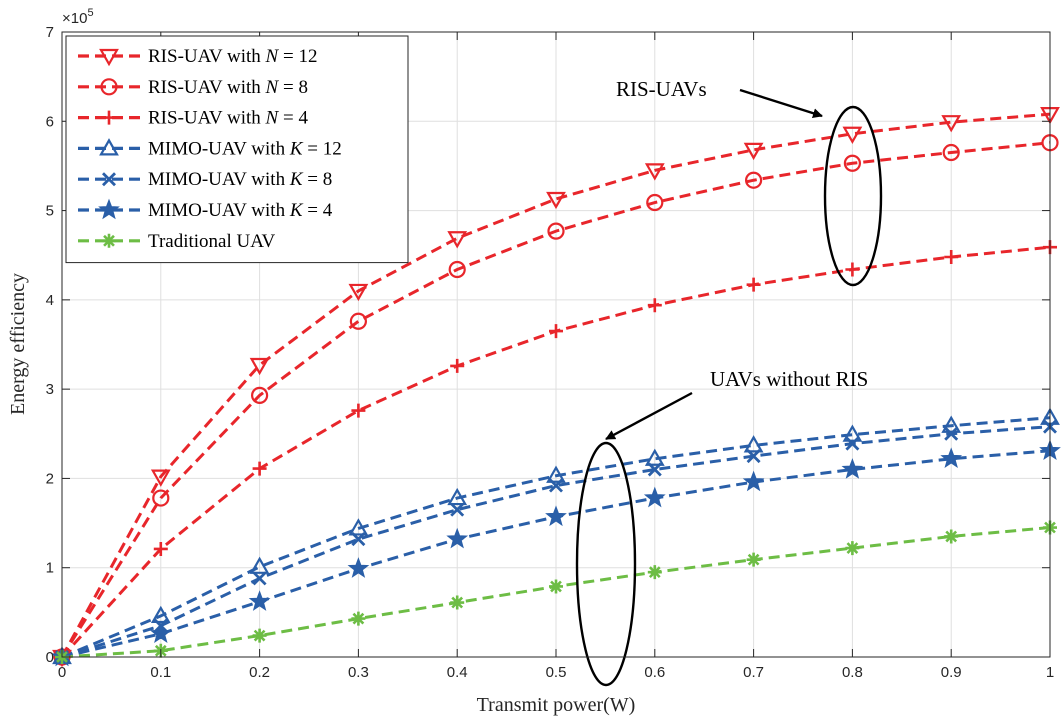 The height and width of the screenshot is (721, 1063). Describe the element at coordinates (18, 344) in the screenshot. I see `y-axis-label: Energy efficiency` at that location.